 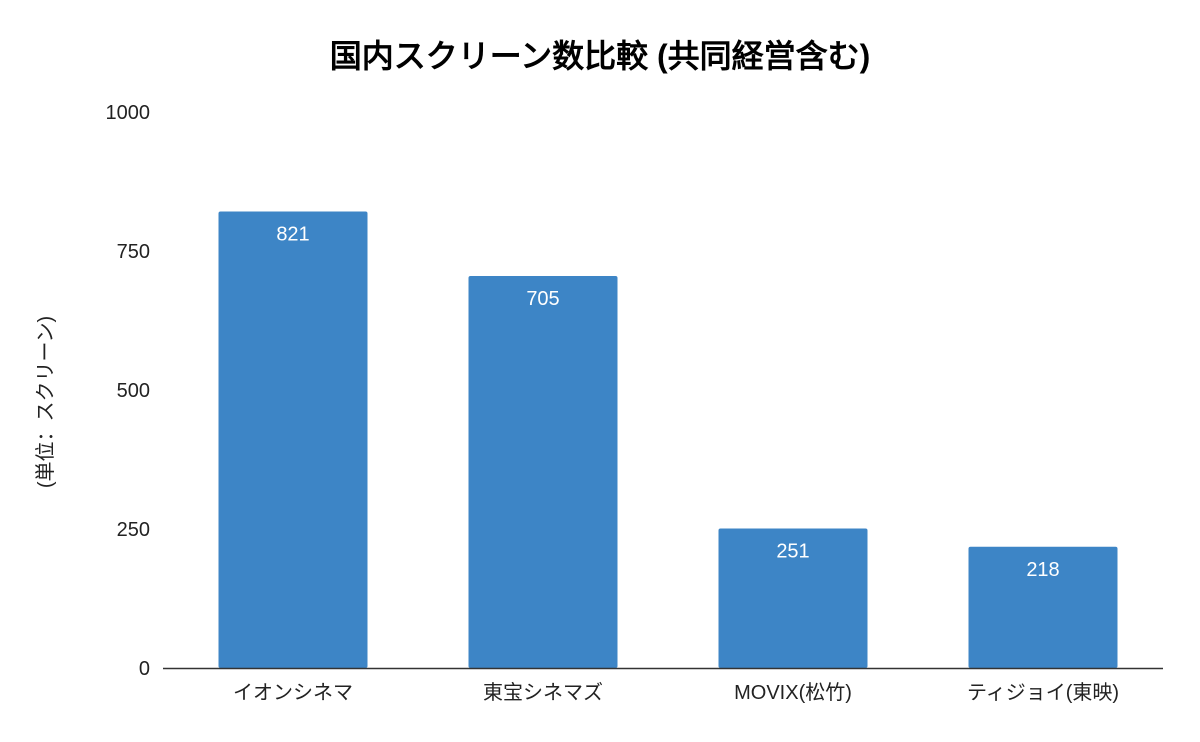 What do you see at coordinates (1042, 570) in the screenshot?
I see `data-label: 218` at bounding box center [1042, 570].